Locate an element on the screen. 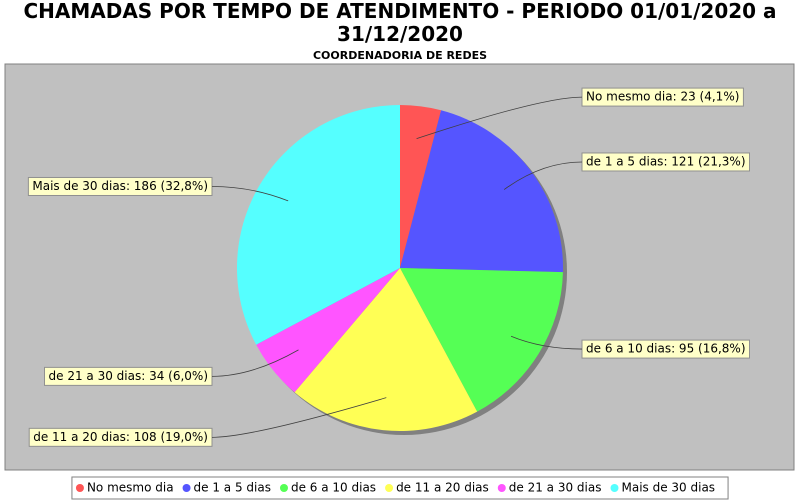 This screenshot has width=800, height=500. data-label: Mais de 30 dias: 186 (32,8%) is located at coordinates (120, 186).